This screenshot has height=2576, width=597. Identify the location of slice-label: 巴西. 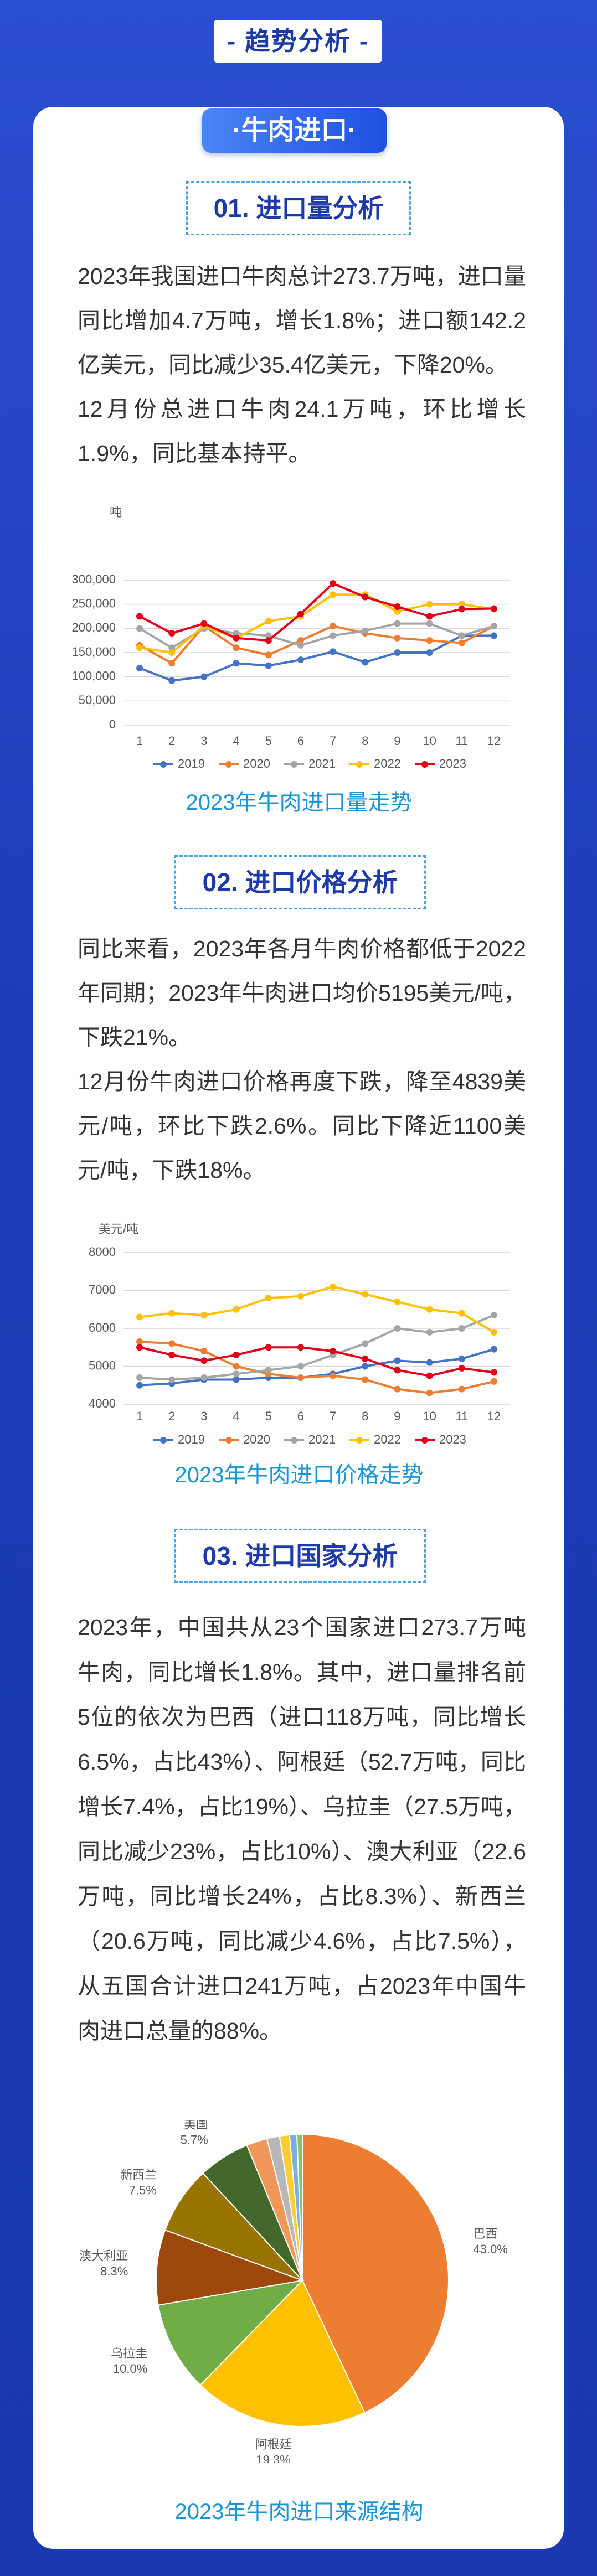
(485, 2234).